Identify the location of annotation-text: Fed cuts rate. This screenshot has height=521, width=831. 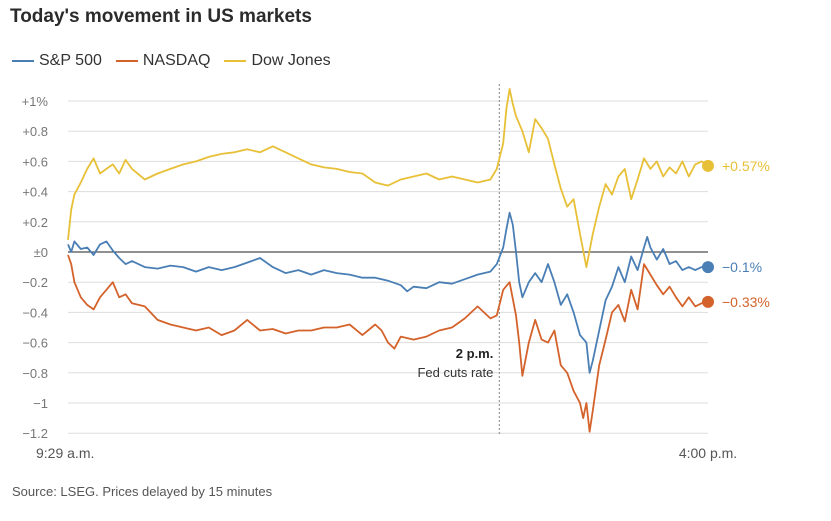
(455, 372).